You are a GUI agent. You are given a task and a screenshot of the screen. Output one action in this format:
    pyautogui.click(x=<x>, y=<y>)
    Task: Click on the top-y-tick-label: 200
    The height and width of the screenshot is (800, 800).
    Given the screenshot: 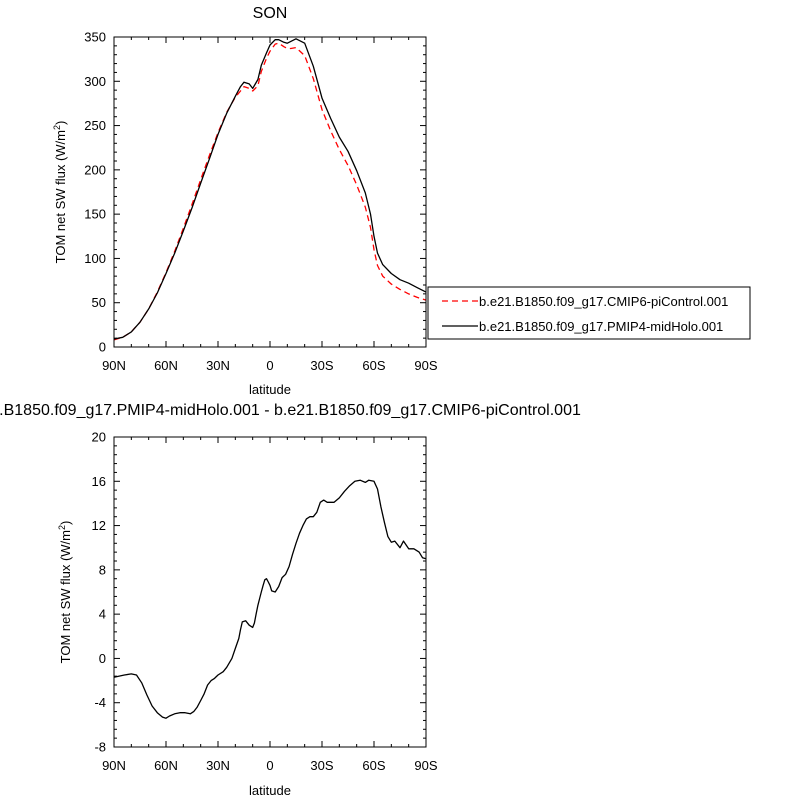 What is the action you would take?
    pyautogui.click(x=95, y=169)
    